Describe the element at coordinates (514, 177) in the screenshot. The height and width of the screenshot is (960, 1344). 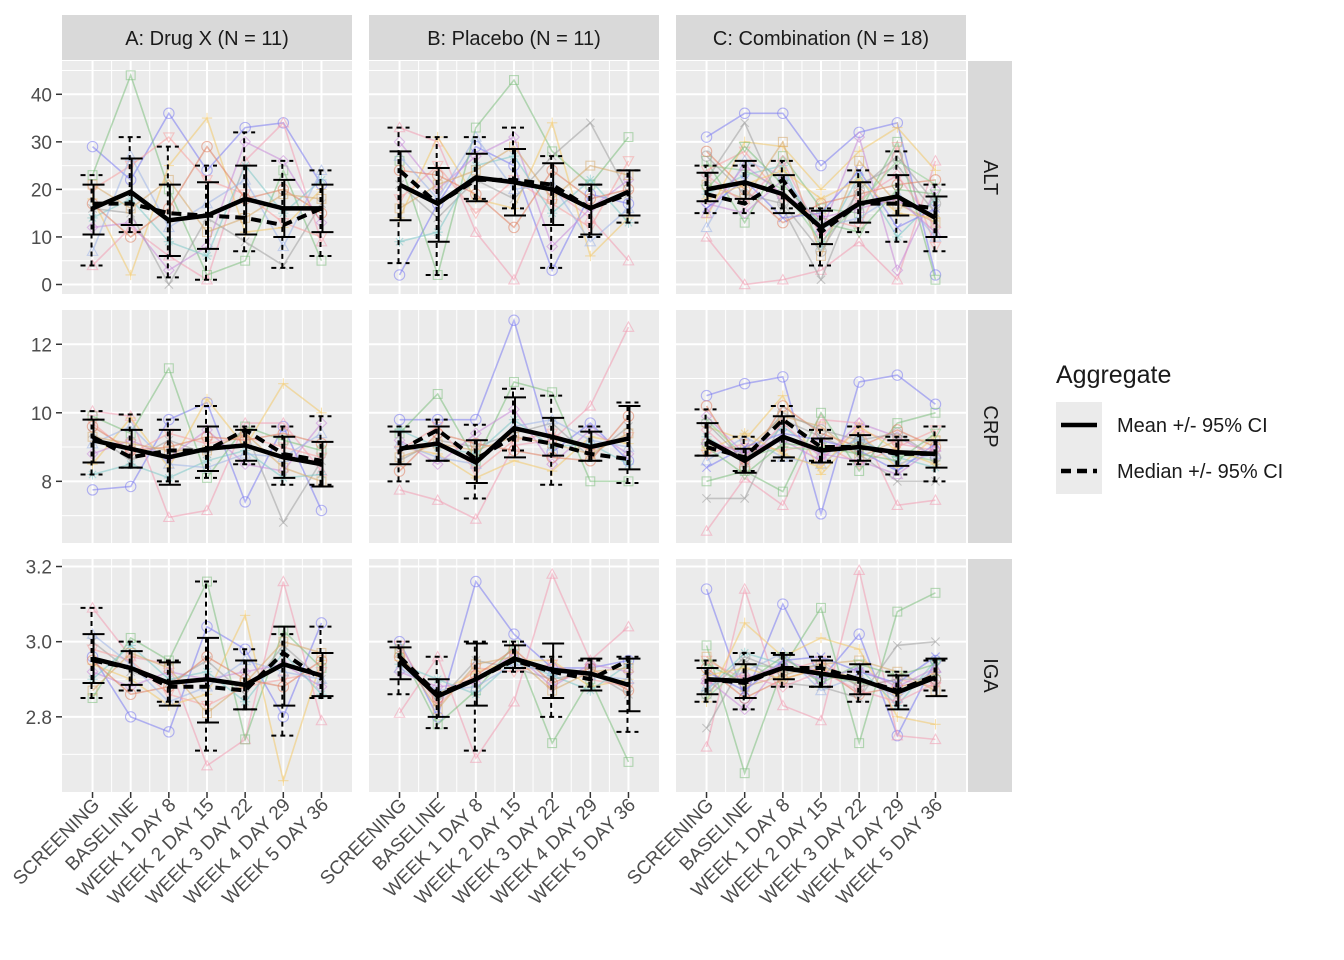
I see `panel-B-ALT` at that location.